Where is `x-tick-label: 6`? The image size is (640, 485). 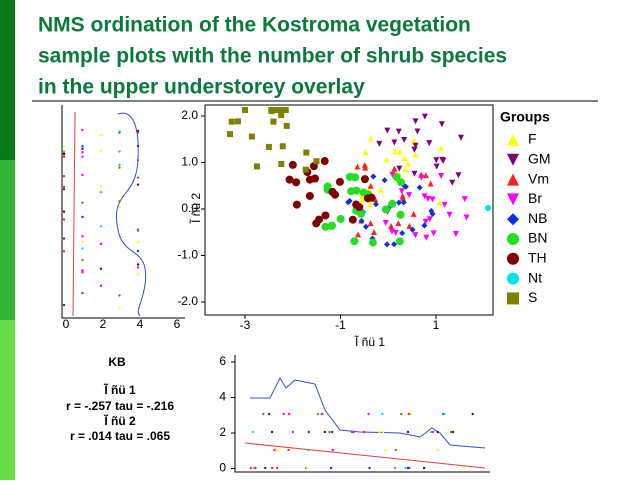 x-tick-label: 6 is located at coordinates (177, 324).